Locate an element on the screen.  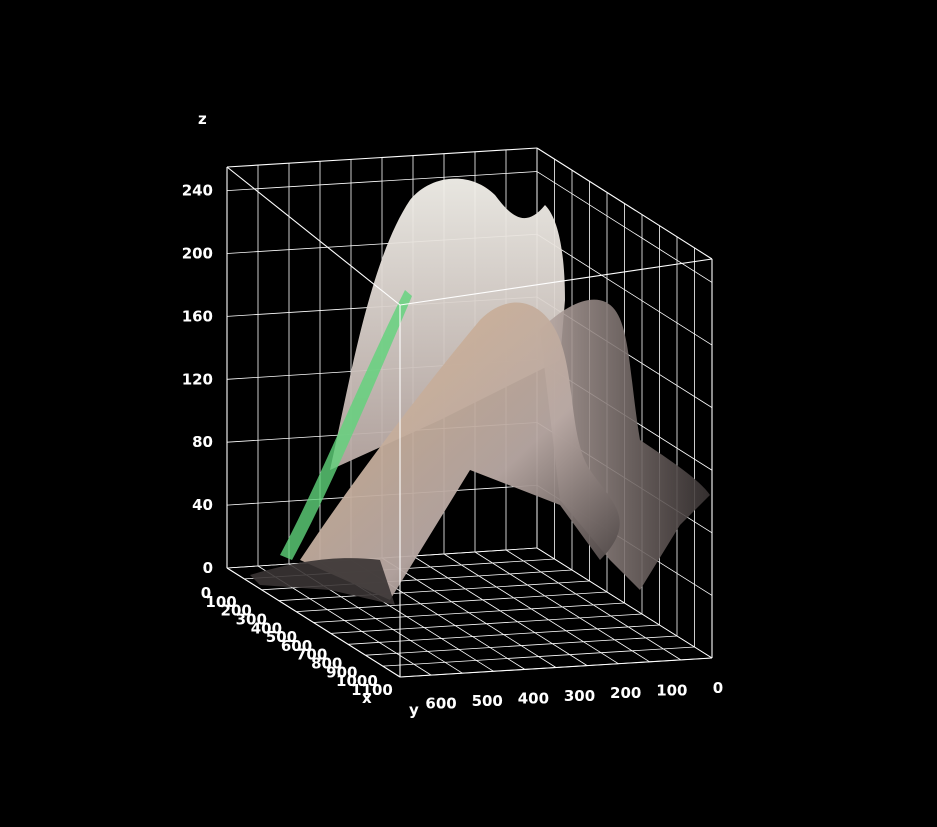
y-tick-label: 200 is located at coordinates (625, 693).